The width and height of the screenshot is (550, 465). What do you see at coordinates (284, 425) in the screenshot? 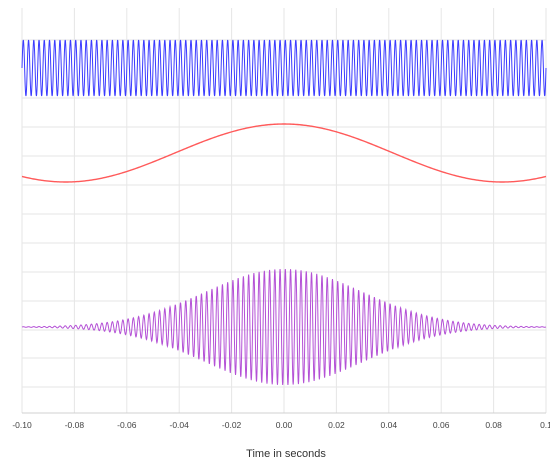
I see `x-tick-label: 0.00` at bounding box center [284, 425].